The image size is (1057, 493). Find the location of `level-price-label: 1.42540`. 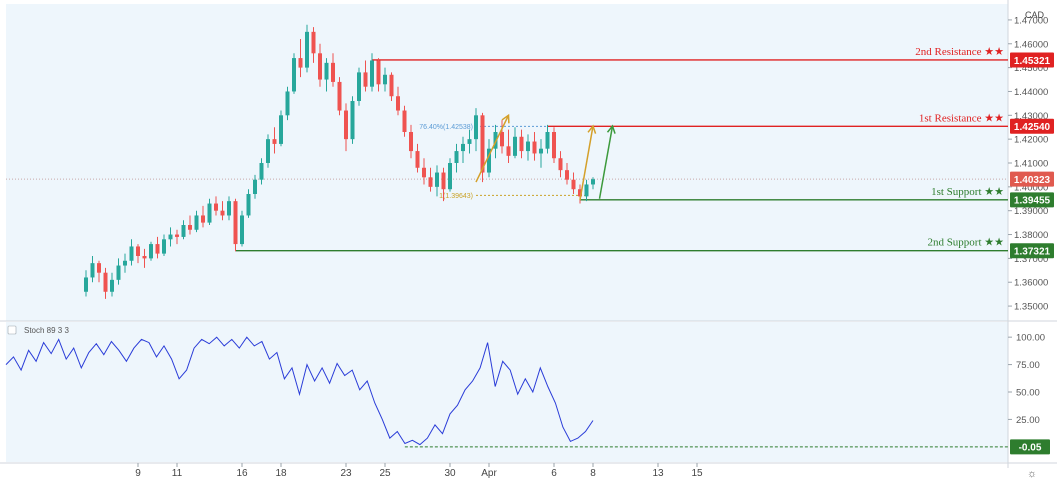

level-price-label: 1.42540 is located at coordinates (1032, 127).